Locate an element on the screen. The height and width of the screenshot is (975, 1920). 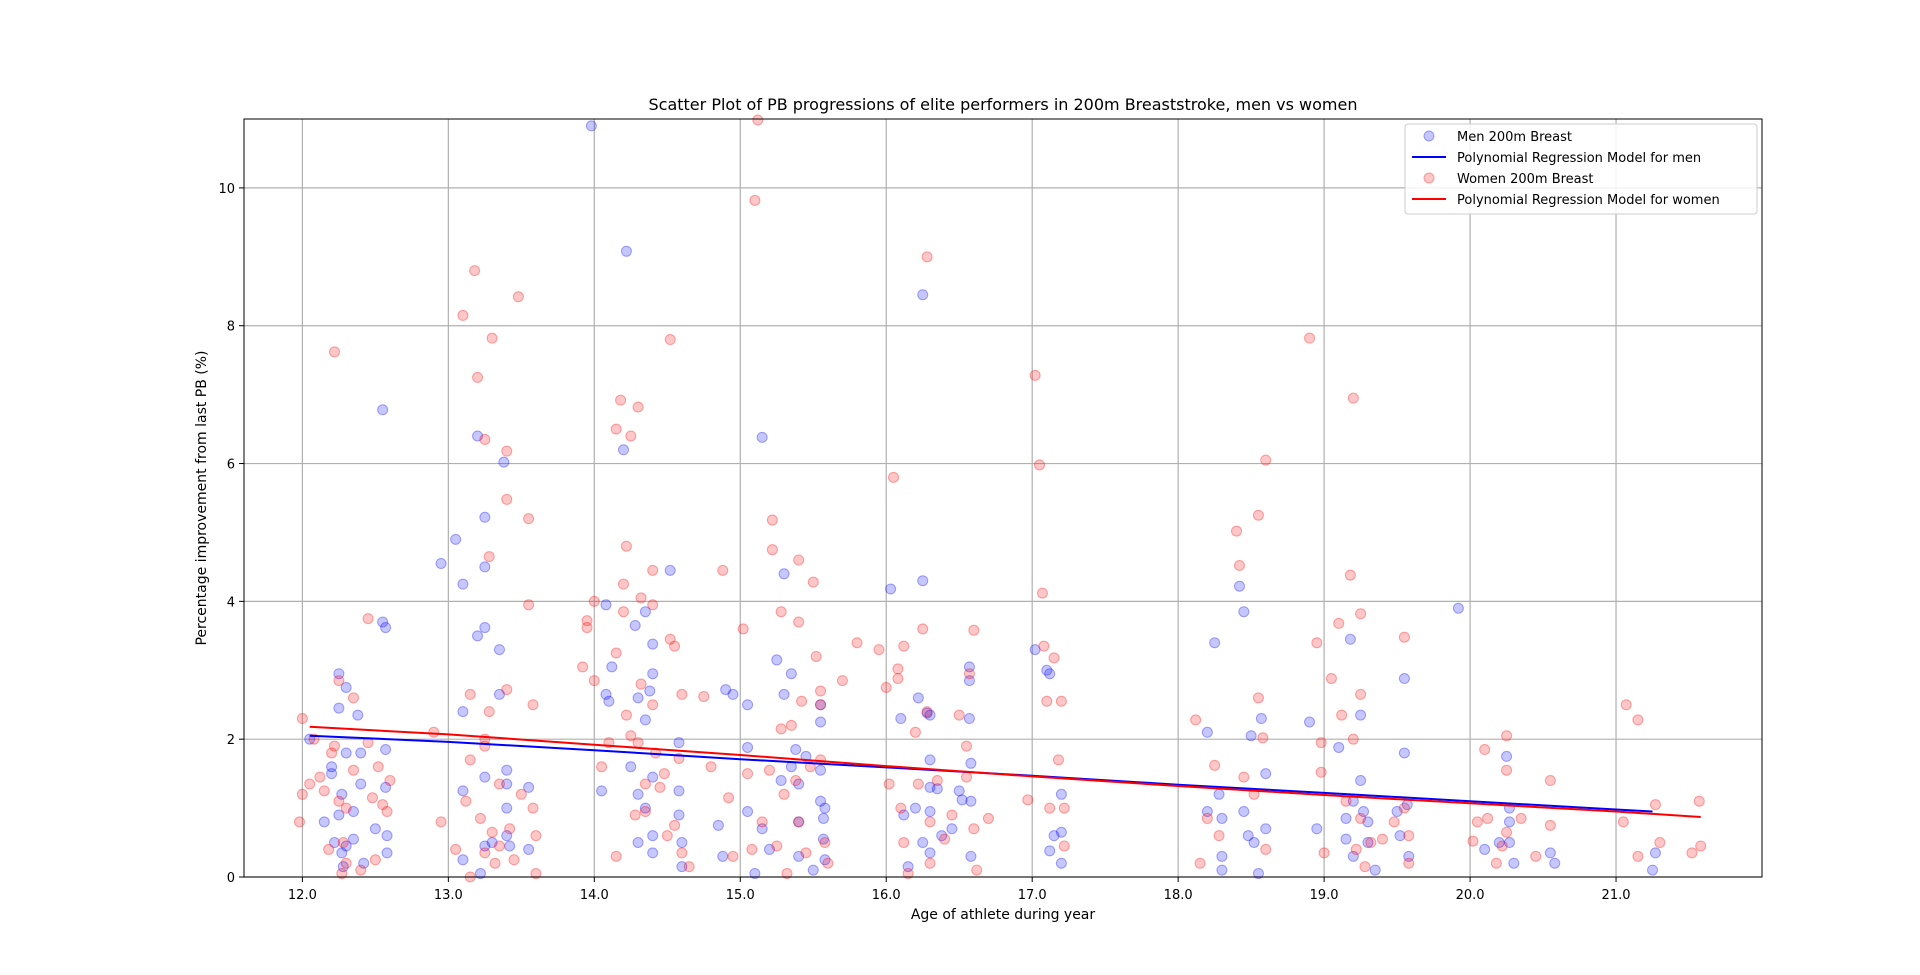
x-tick-label: 18.0 is located at coordinates (1178, 895).